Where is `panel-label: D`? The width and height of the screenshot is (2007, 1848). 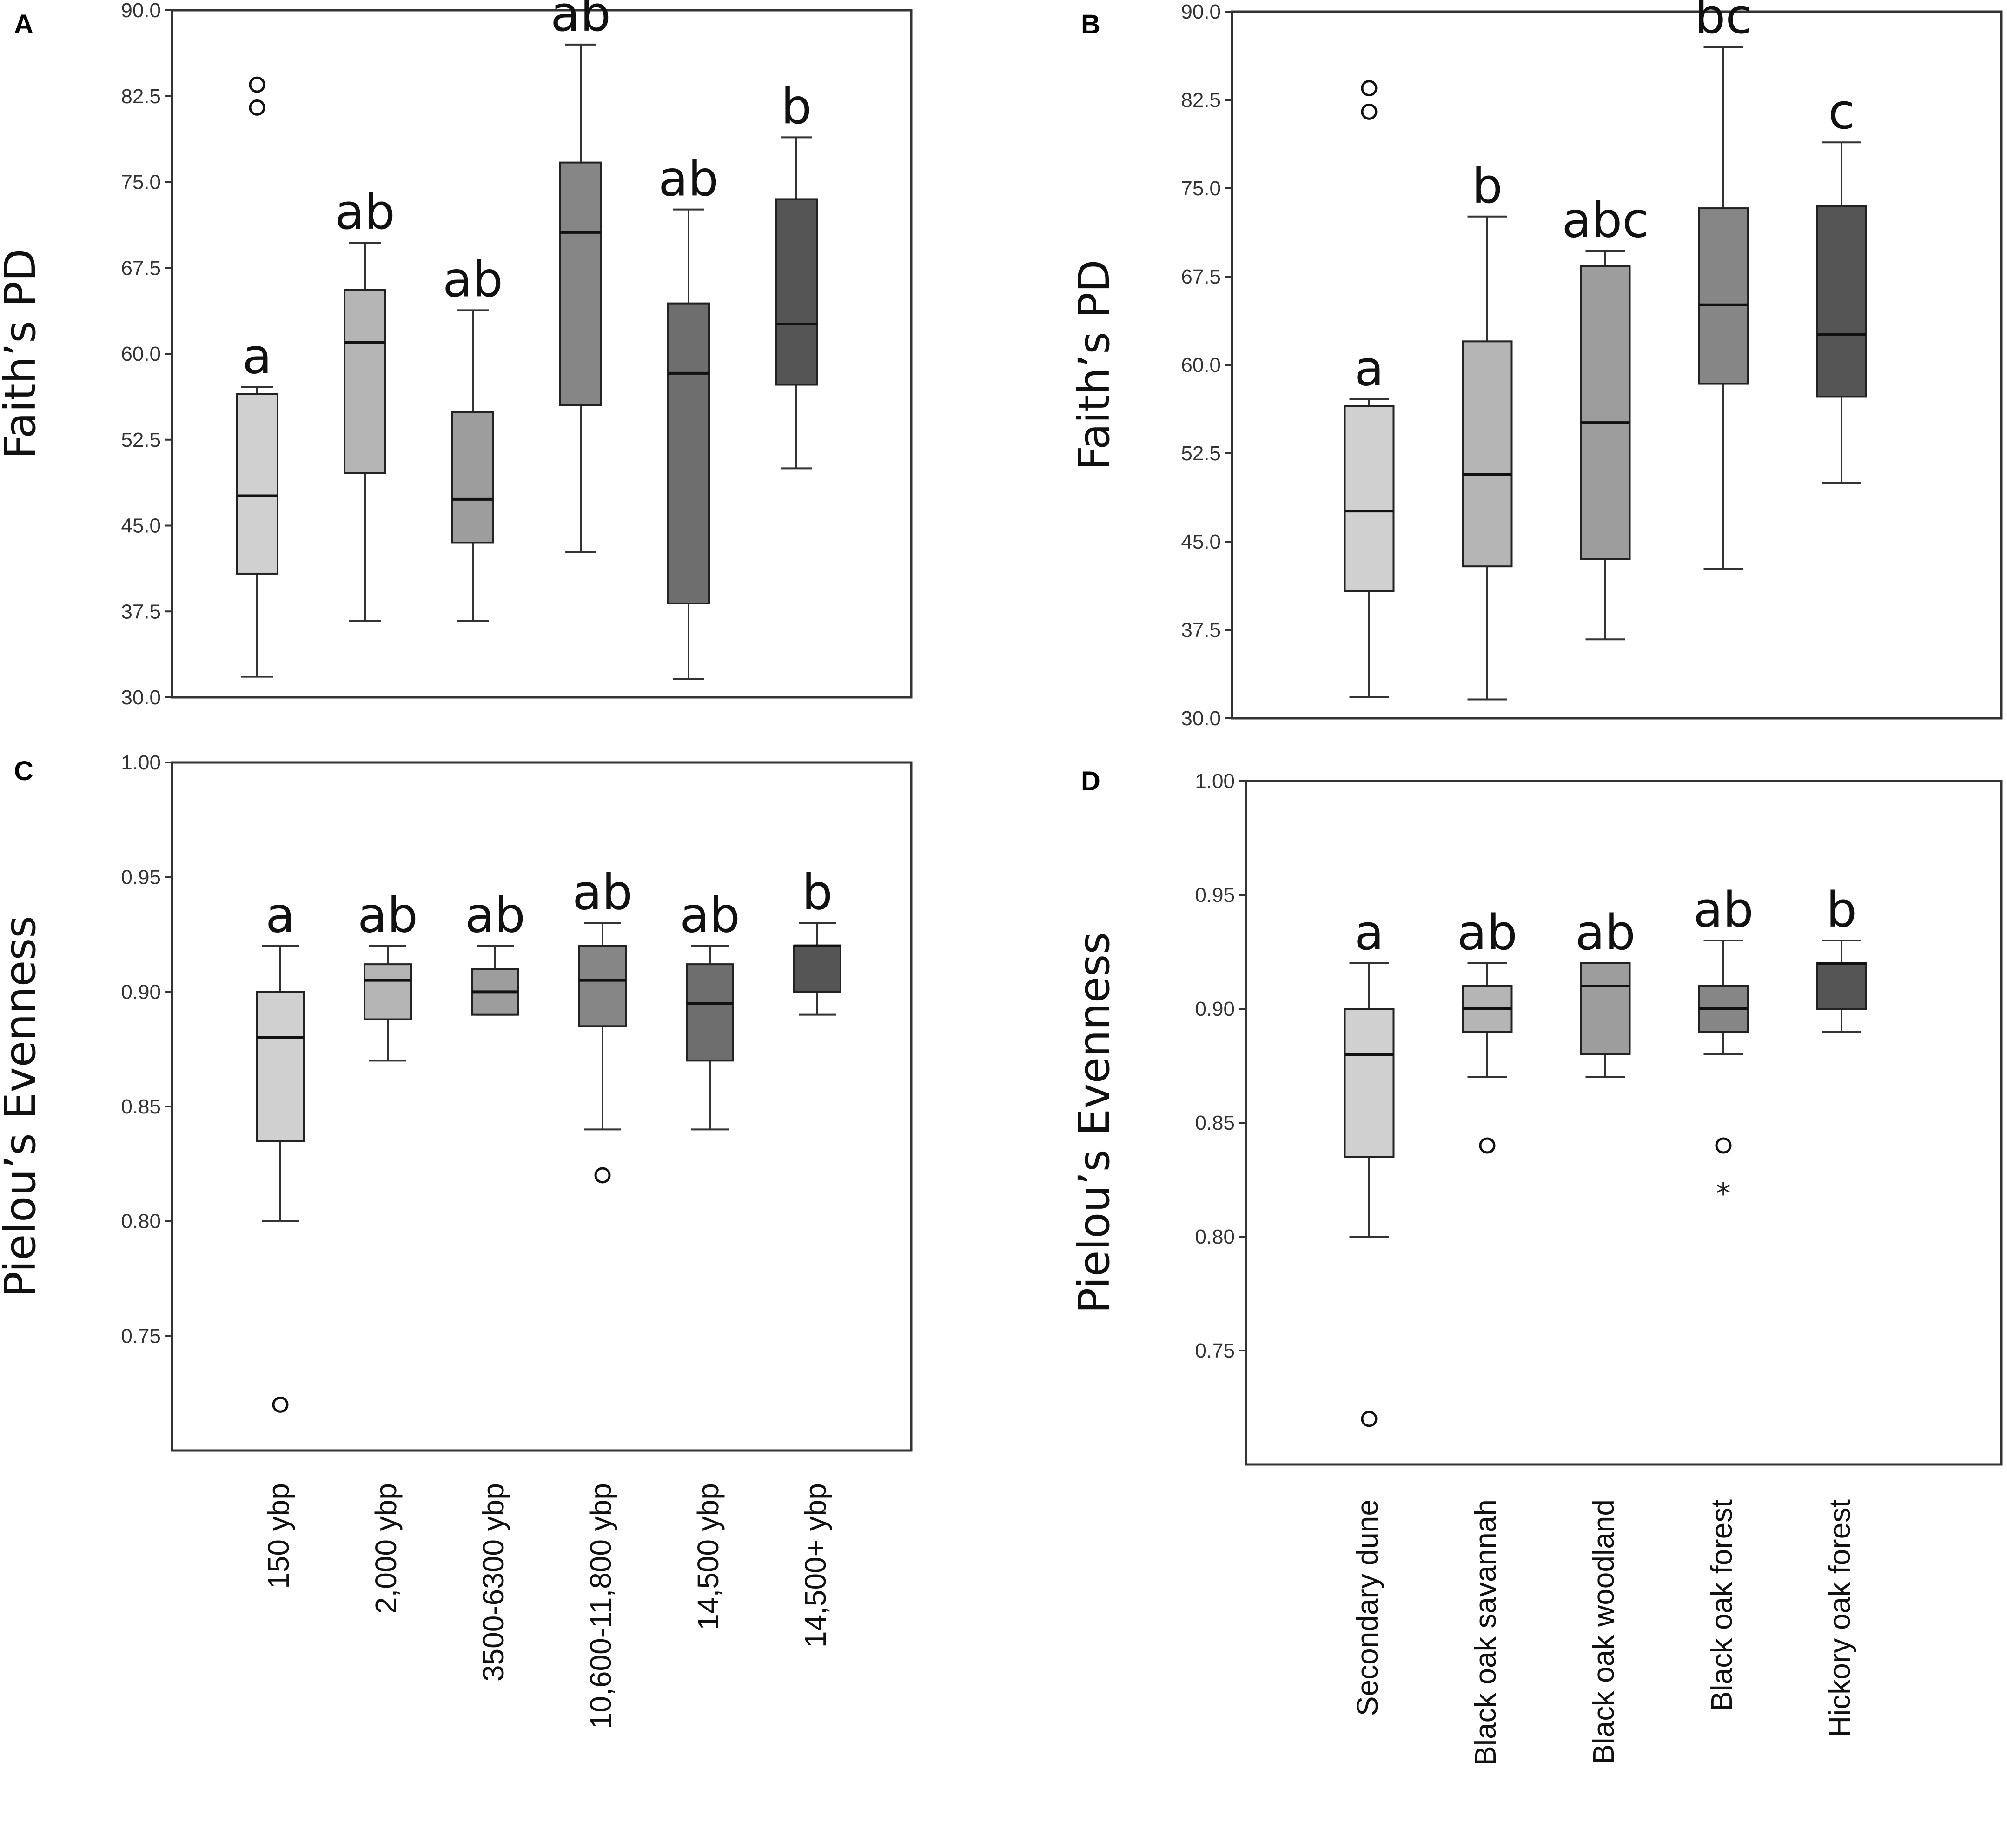
panel-label: D is located at coordinates (1090, 781).